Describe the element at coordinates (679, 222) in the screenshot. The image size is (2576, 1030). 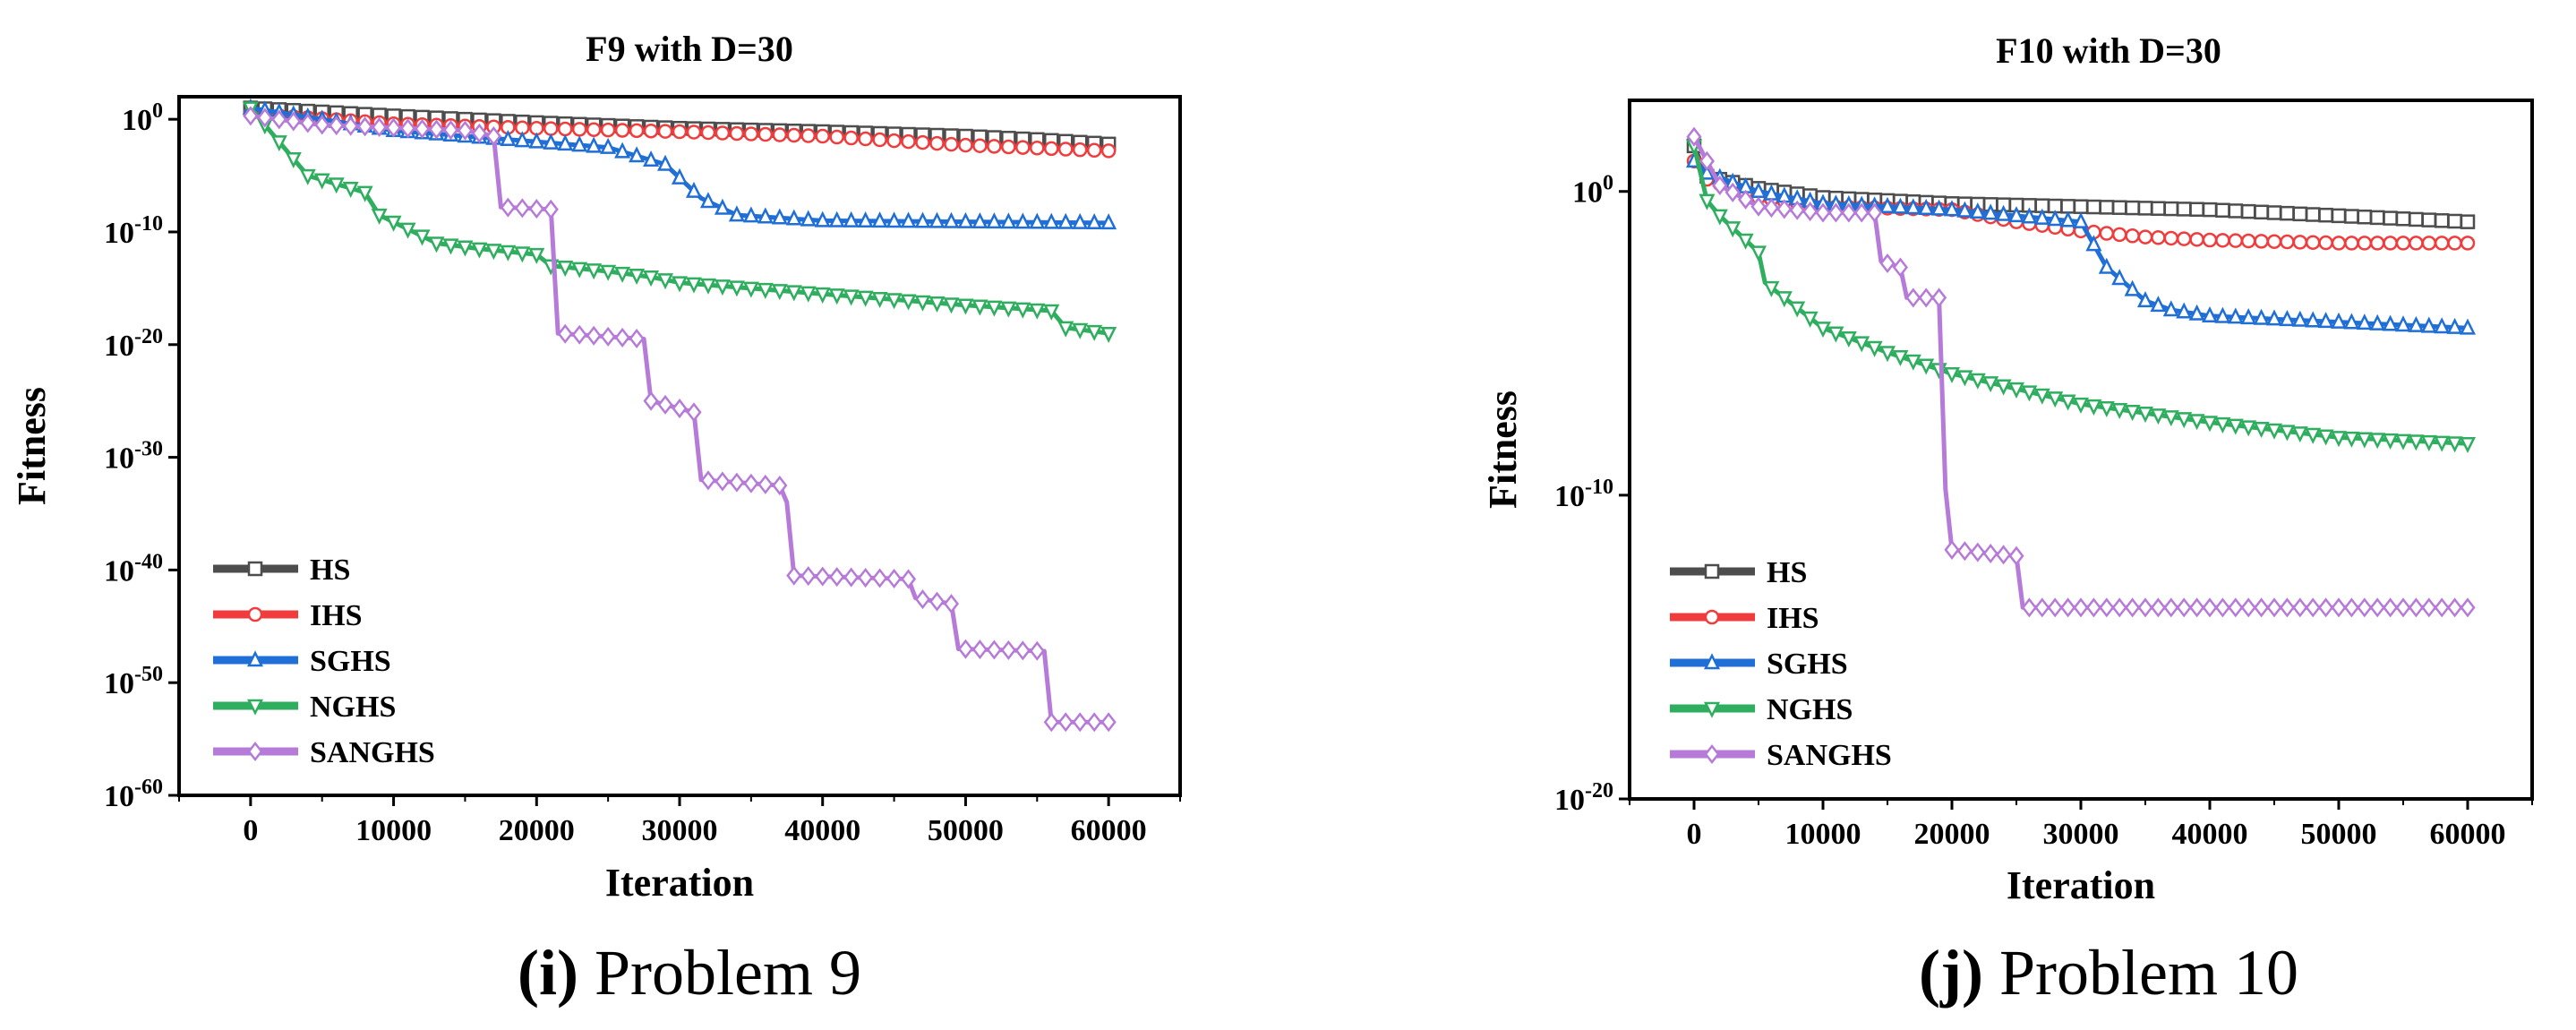
I see `series-nghs` at that location.